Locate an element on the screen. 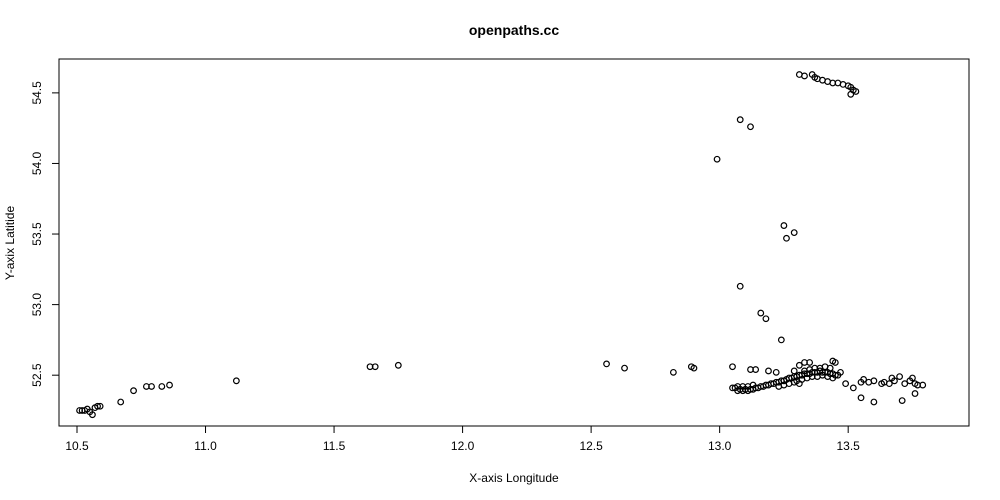  x-tick-label: 13.5 is located at coordinates (849, 446).